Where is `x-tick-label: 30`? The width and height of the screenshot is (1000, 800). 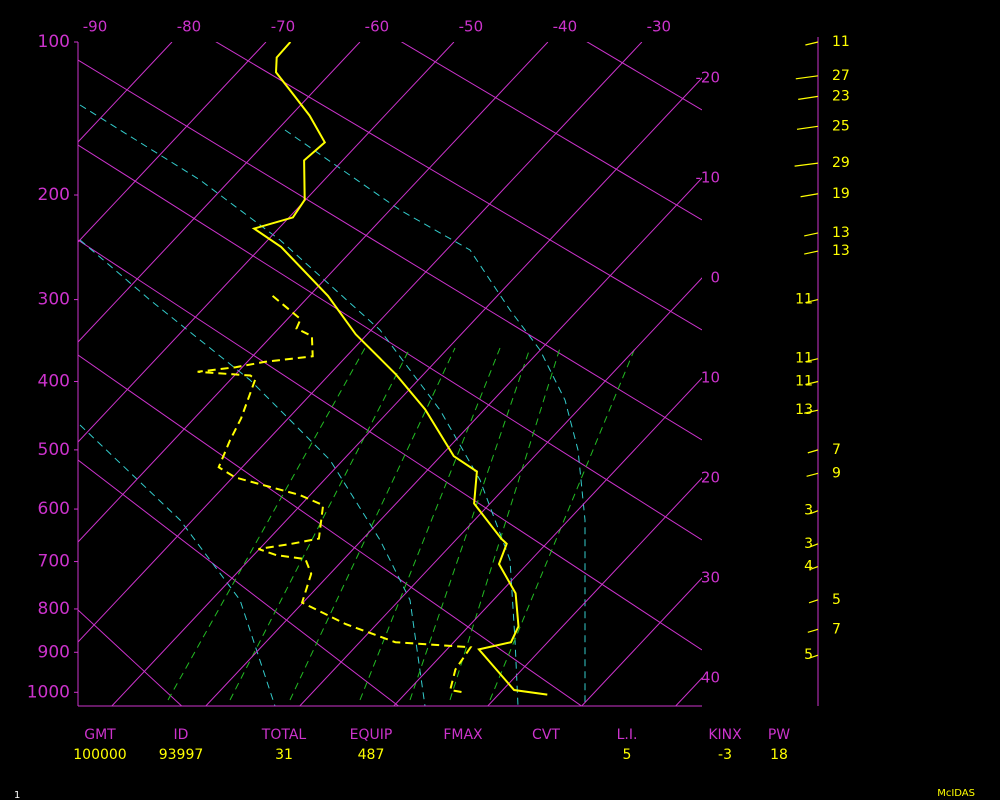
x-tick-label: 30 is located at coordinates (710, 578).